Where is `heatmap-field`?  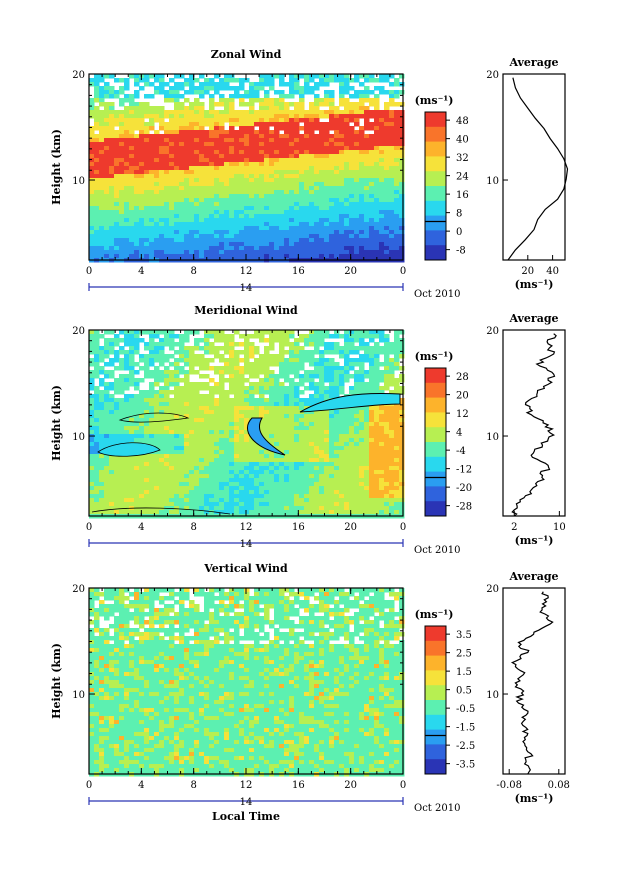
heatmap-field is located at coordinates (247, 168).